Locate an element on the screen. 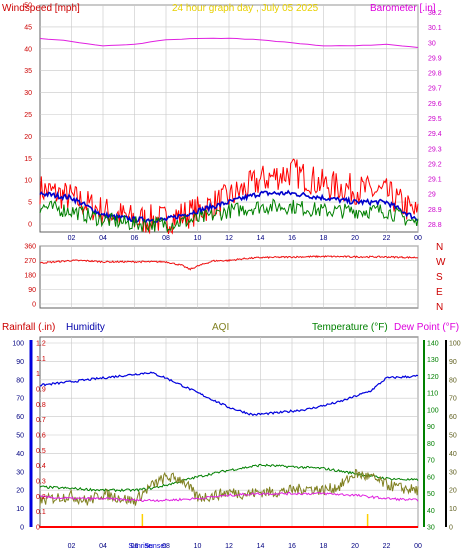  temperature-tick-label: 90 is located at coordinates (431, 427).